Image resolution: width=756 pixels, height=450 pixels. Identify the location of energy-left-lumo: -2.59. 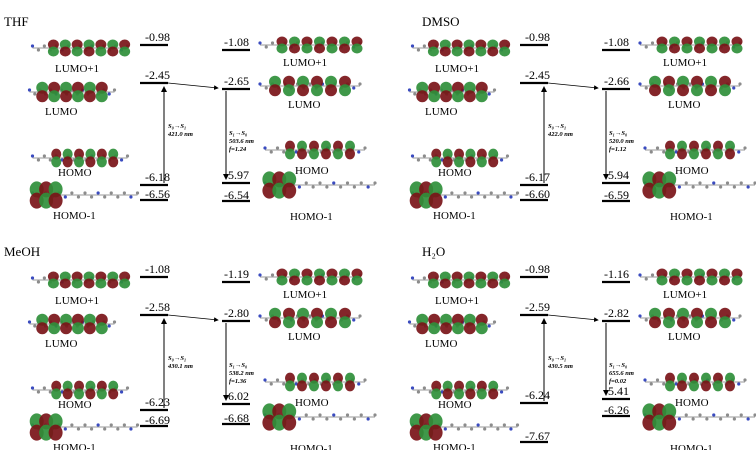
(537, 307).